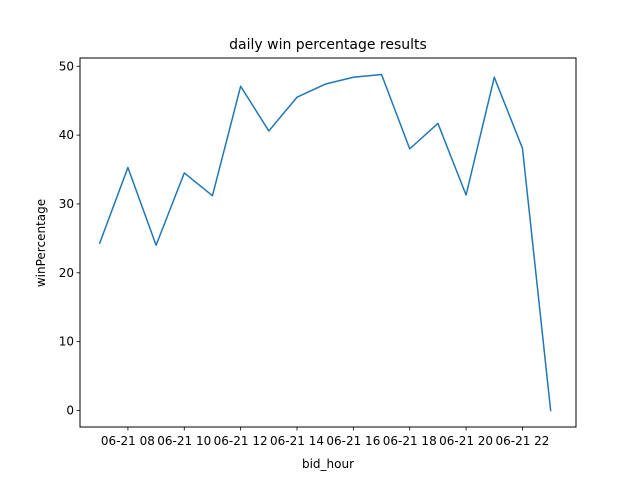 The image size is (640, 484). I want to click on x-tick-label: 06-21 08, so click(128, 441).